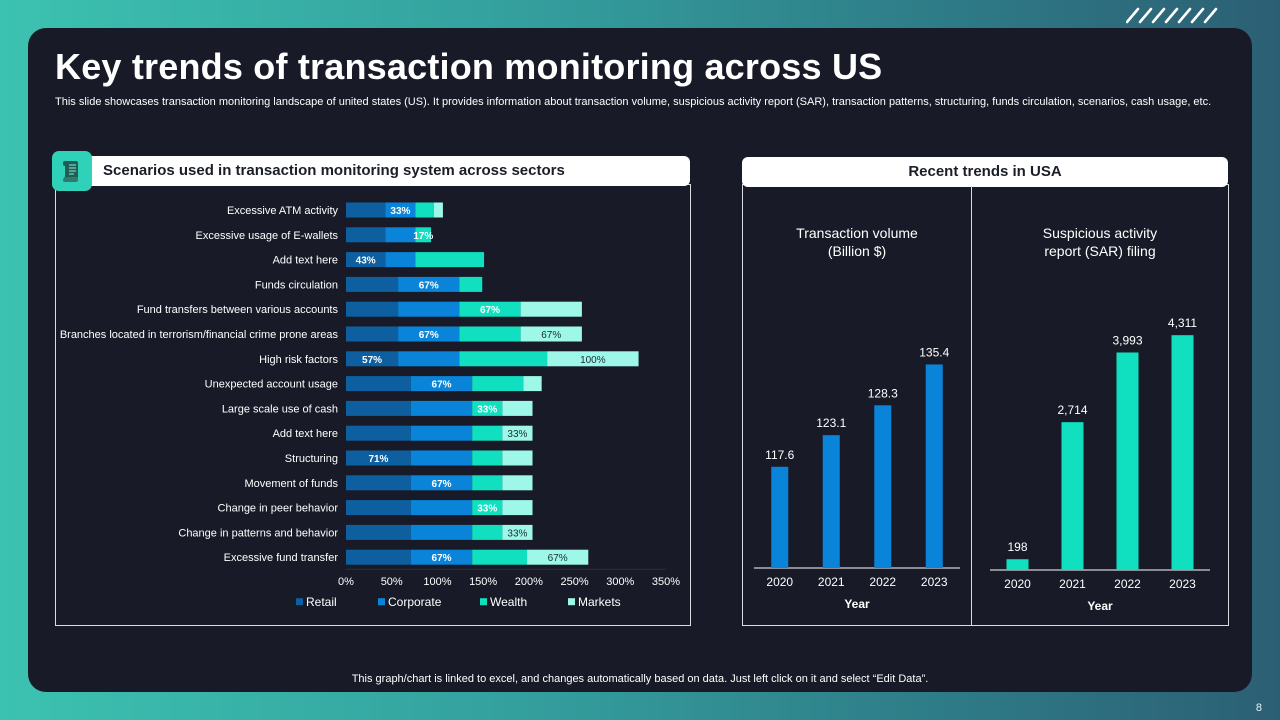  Describe the element at coordinates (831, 501) in the screenshot. I see `bar-2021` at that location.